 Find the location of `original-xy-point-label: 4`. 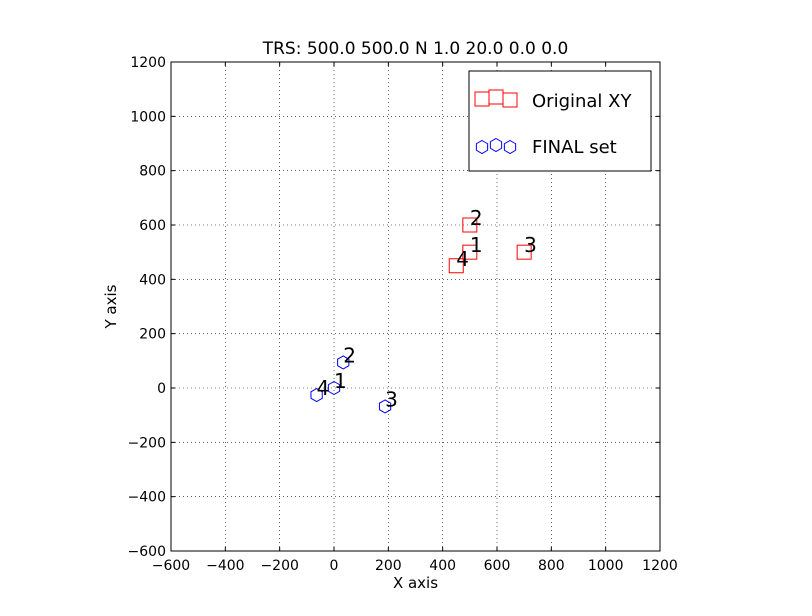

original-xy-point-label: 4 is located at coordinates (462, 259).